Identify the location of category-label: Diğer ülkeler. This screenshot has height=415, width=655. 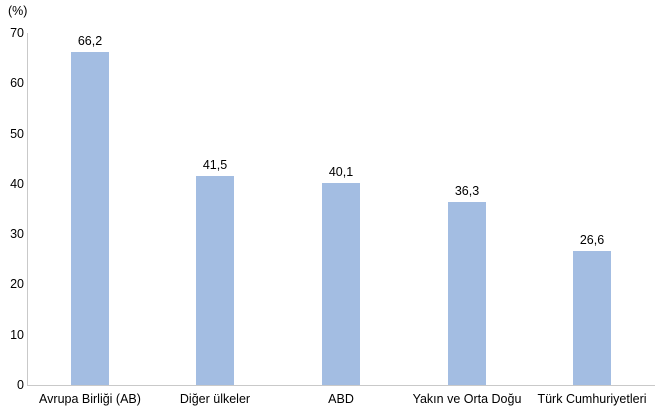
(215, 399).